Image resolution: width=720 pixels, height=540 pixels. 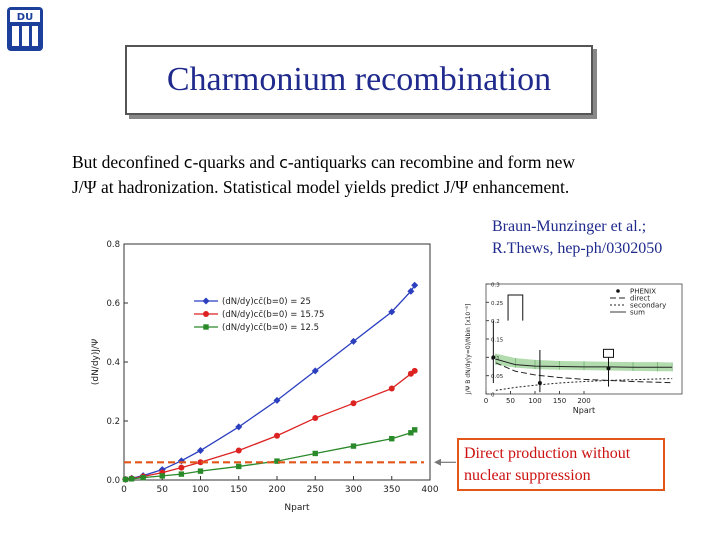 What do you see at coordinates (266, 302) in the screenshot?
I see `left-legend-label-1: (dN/dy)cc̄(b=0) = 25` at bounding box center [266, 302].